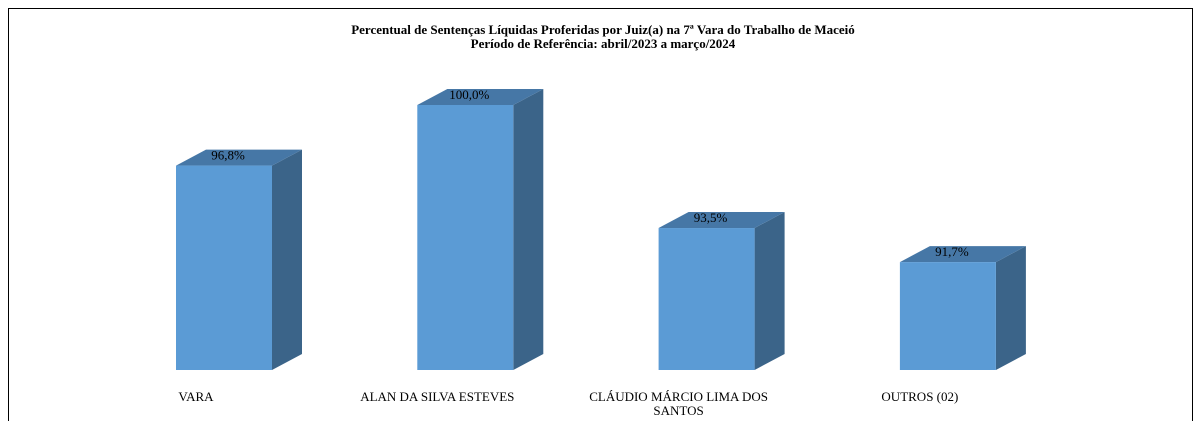  What do you see at coordinates (920, 396) in the screenshot?
I see `x-tick-label: OUTROS (02)` at bounding box center [920, 396].